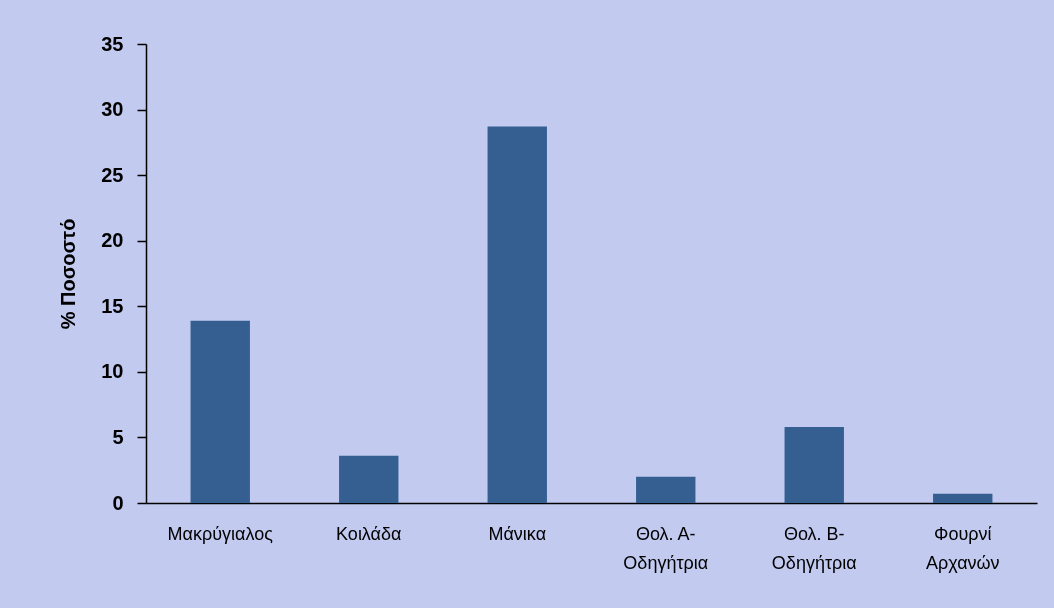 Image resolution: width=1054 pixels, height=608 pixels. Describe the element at coordinates (962, 548) in the screenshot. I see `x-tick-label: Φουρνί Αρχανών` at that location.